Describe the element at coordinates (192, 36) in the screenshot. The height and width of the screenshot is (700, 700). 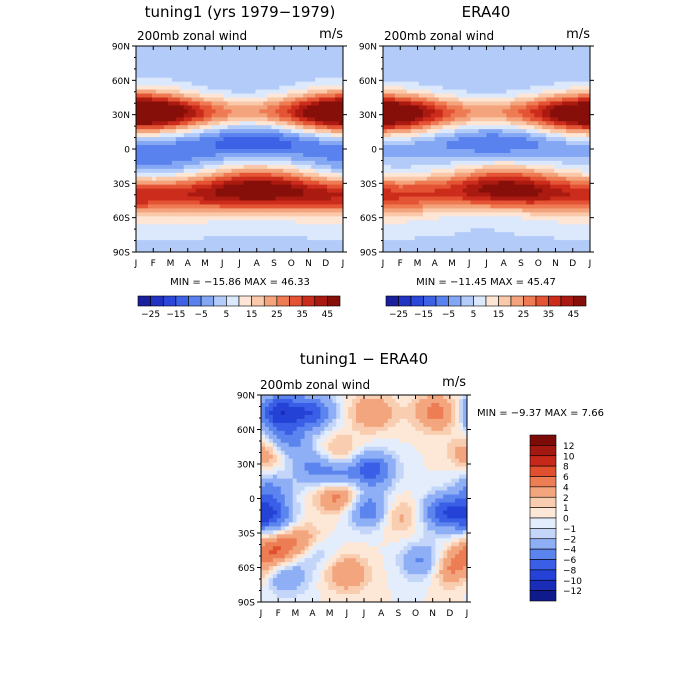
I see `panel-subtitle: 200mb zonal wind` at that location.